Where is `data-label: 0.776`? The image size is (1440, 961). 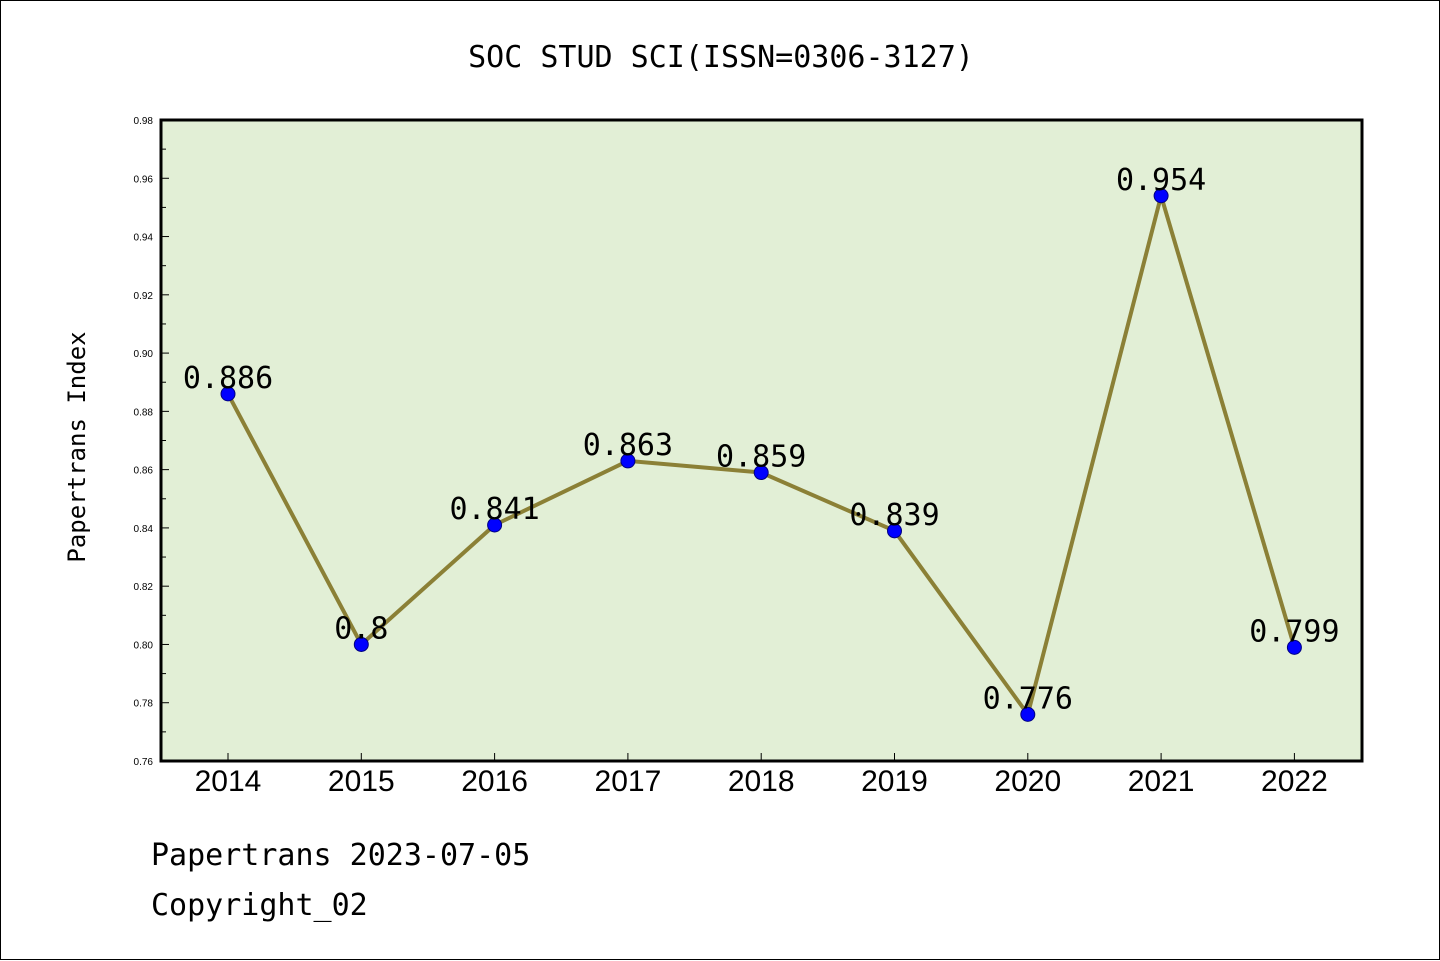
data-label: 0.776 is located at coordinates (1028, 698).